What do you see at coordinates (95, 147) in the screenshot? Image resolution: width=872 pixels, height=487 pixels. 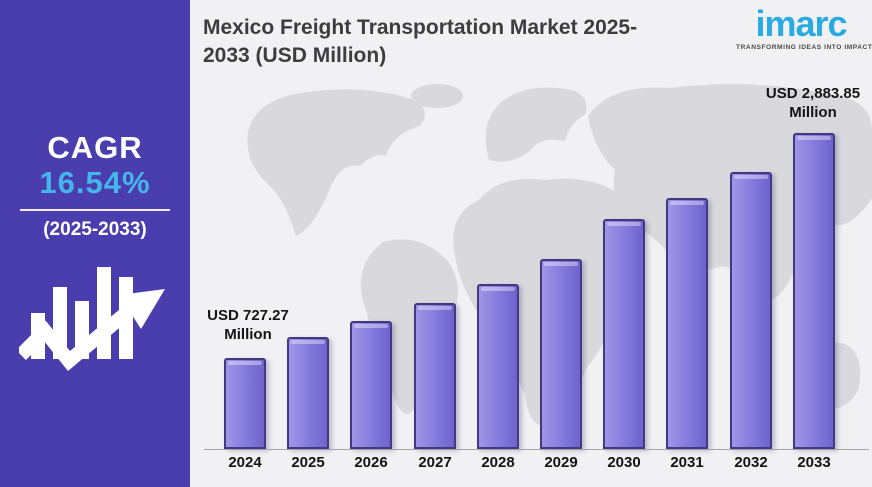 I see `cagr-label: CAGR` at bounding box center [95, 147].